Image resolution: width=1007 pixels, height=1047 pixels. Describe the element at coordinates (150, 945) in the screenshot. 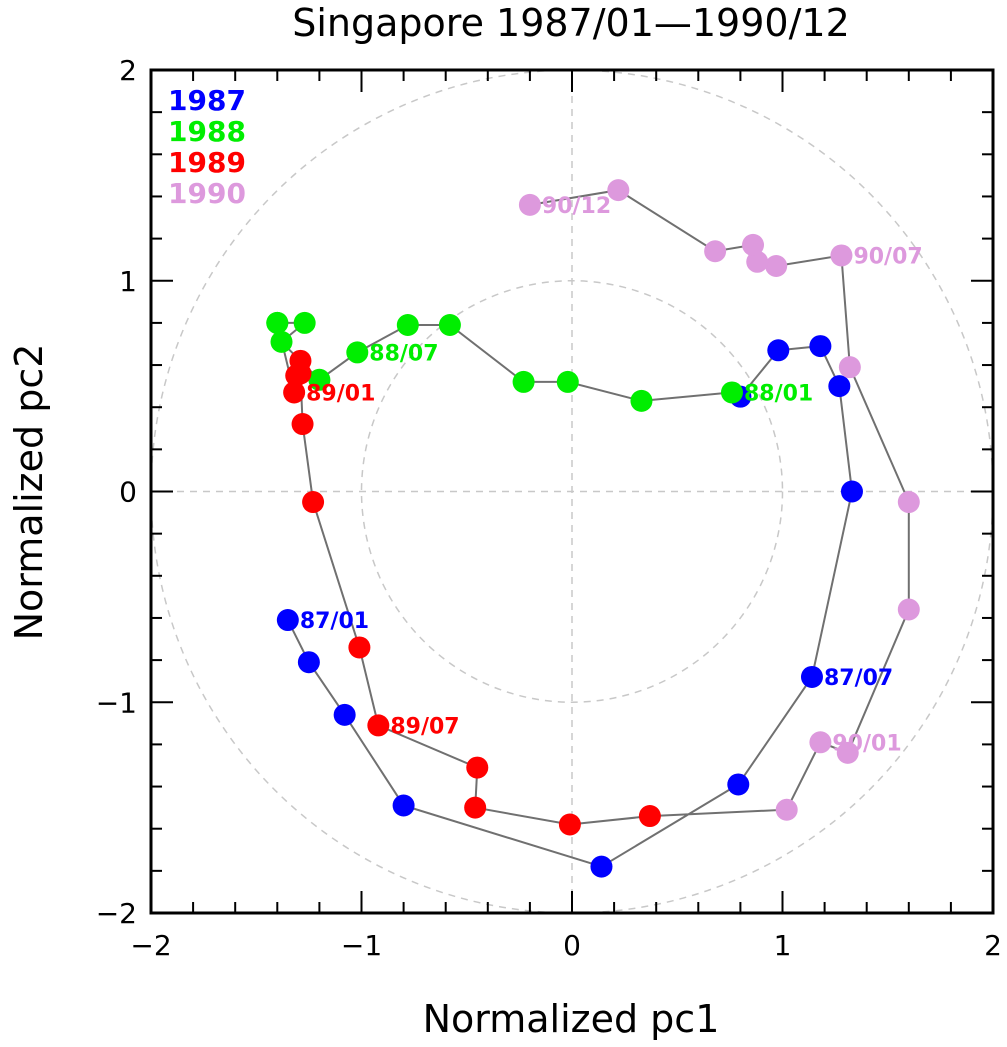

I see `x-tick-label: −2` at that location.